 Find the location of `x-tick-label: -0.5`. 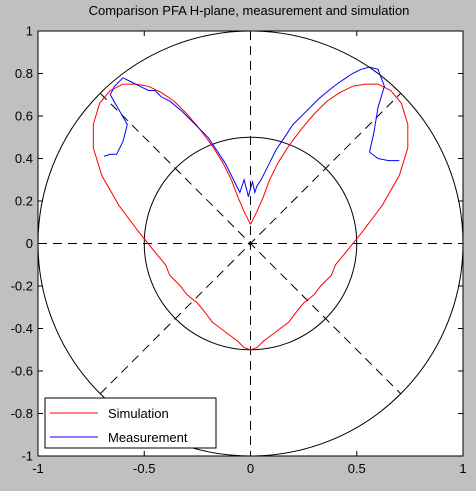

x-tick-label: -0.5 is located at coordinates (144, 468).